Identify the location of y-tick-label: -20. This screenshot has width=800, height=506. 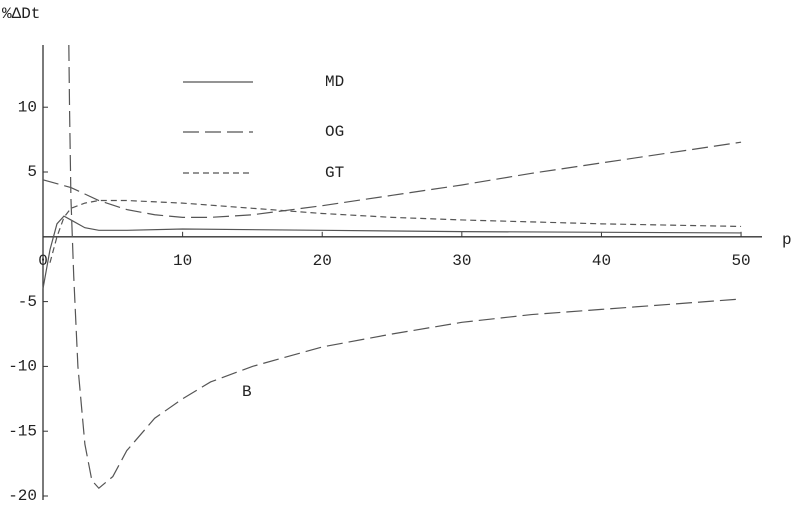
(22, 496).